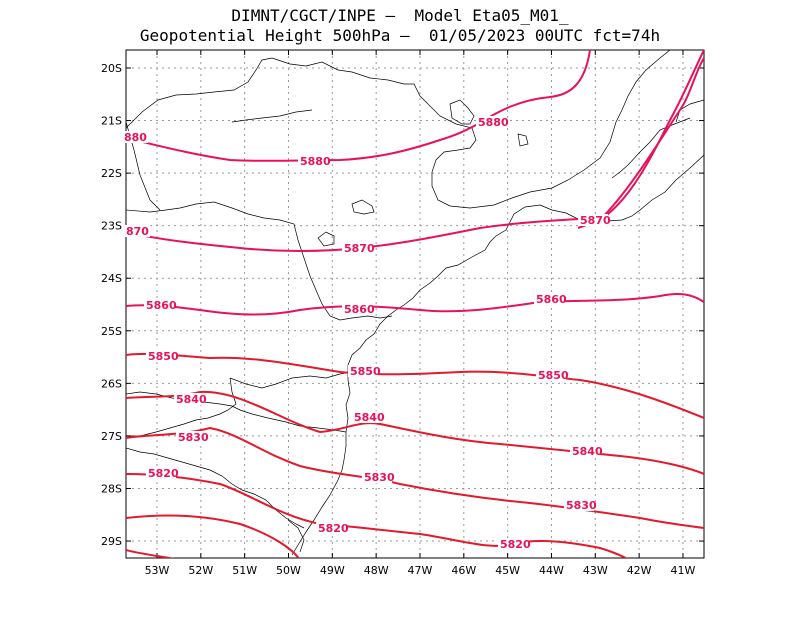  I want to click on lat-label-29s: 29S, so click(111, 541).